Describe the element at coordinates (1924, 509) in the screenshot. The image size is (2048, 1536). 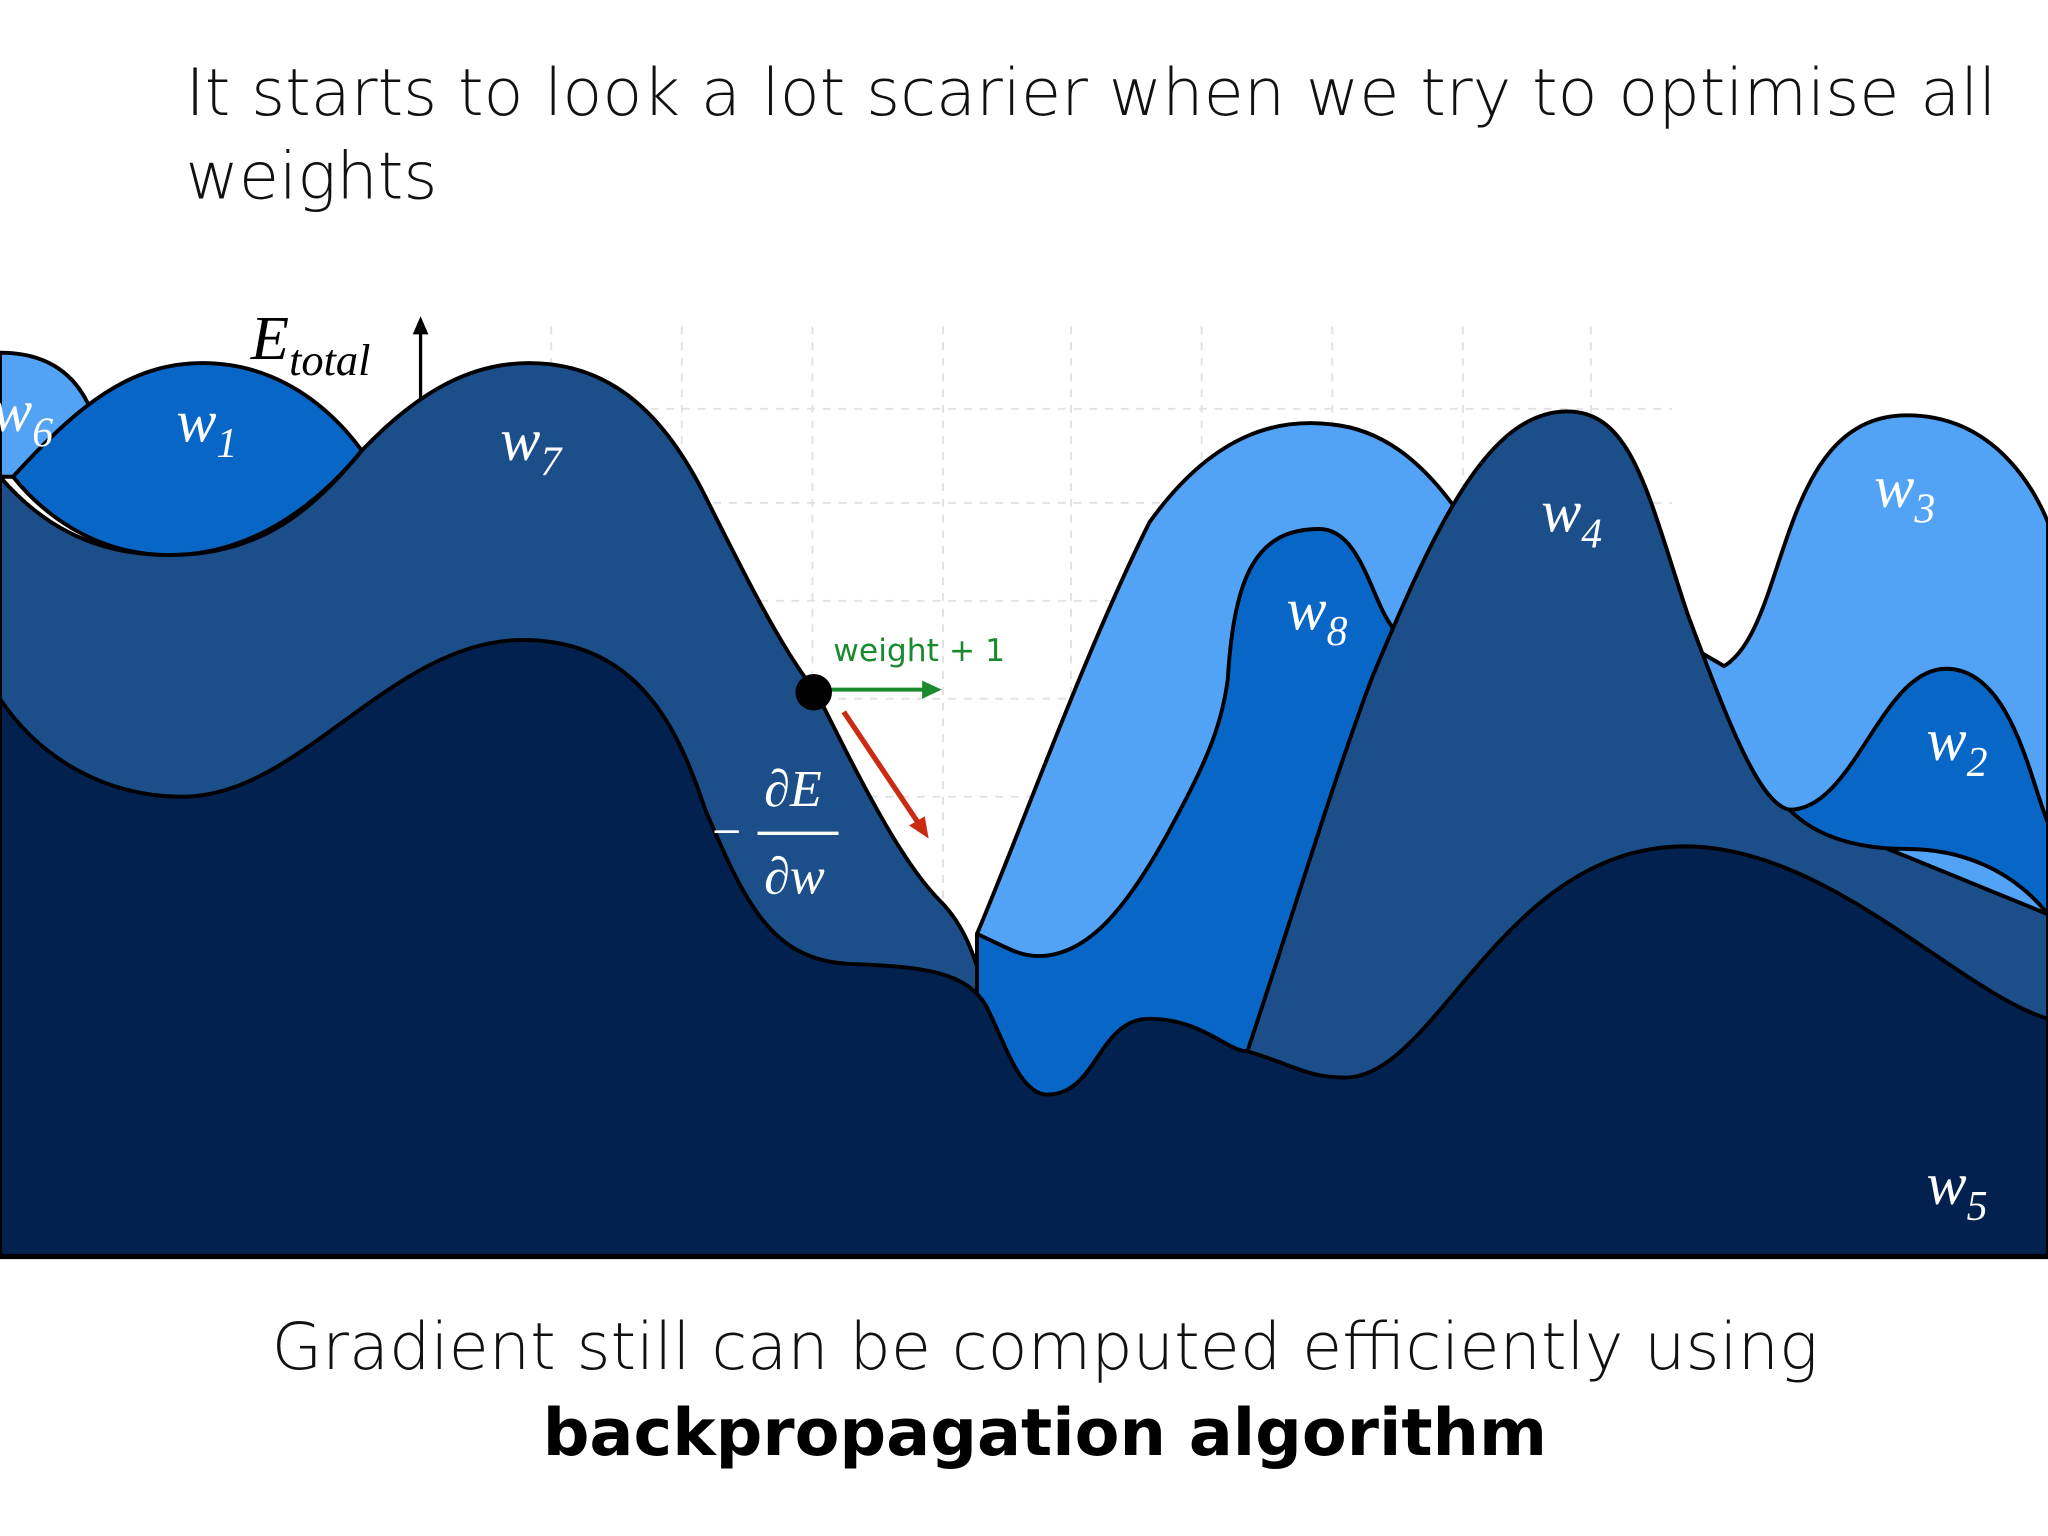
I see `region-label-sub: 3` at that location.